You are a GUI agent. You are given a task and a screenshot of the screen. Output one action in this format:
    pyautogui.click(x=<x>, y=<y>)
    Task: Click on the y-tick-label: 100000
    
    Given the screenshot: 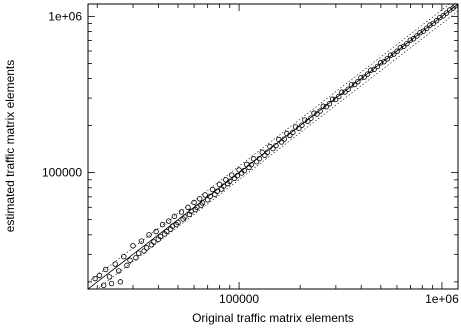 What is the action you would take?
    pyautogui.click(x=62, y=173)
    